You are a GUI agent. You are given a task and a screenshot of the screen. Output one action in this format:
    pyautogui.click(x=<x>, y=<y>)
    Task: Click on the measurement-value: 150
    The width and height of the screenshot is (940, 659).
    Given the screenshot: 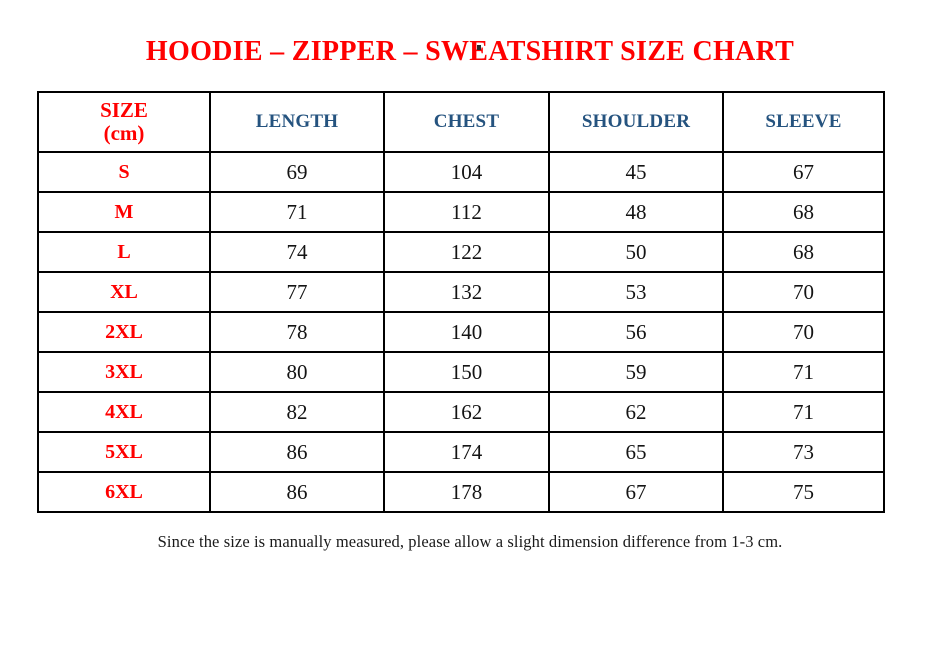 What is the action you would take?
    pyautogui.click(x=466, y=372)
    